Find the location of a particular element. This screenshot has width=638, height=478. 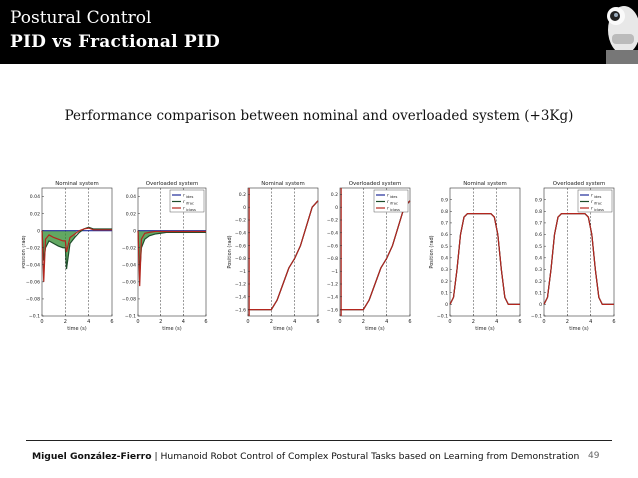

page-number: 49 is located at coordinates (594, 456).